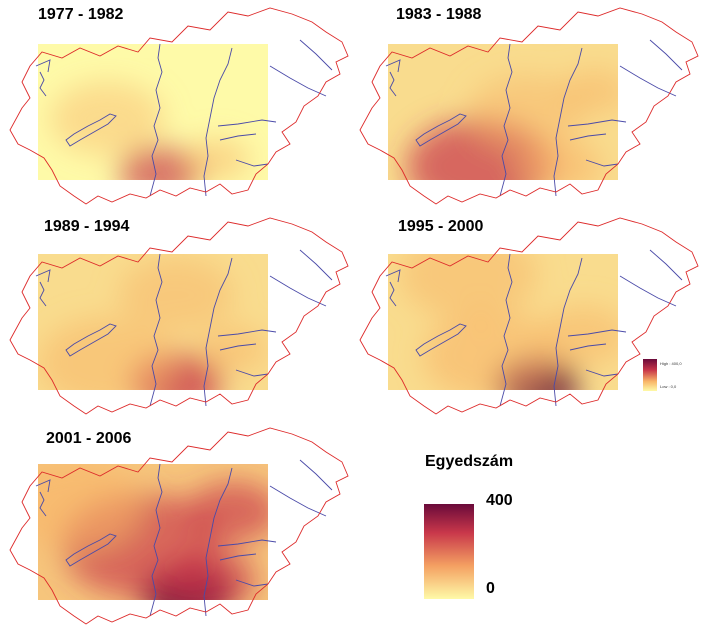 The height and width of the screenshot is (637, 714). What do you see at coordinates (668, 386) in the screenshot?
I see `mini-legend-low: Low : 0,0` at bounding box center [668, 386].